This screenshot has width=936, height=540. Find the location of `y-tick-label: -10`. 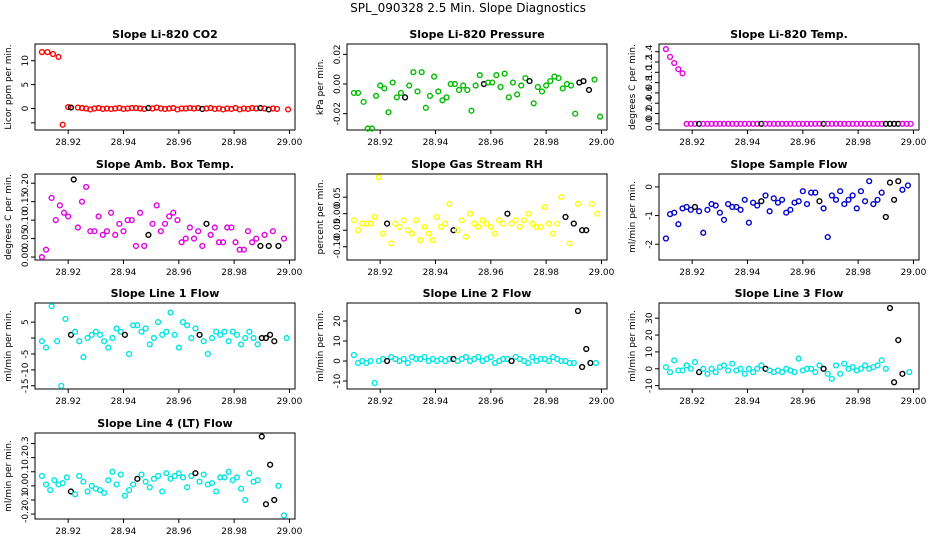

y-tick-label: -10 is located at coordinates (338, 380).